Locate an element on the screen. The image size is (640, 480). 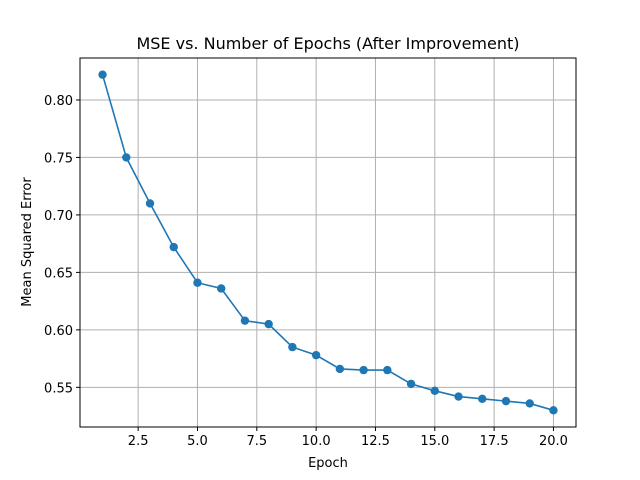
x-tick-label: 10.0 is located at coordinates (316, 441).